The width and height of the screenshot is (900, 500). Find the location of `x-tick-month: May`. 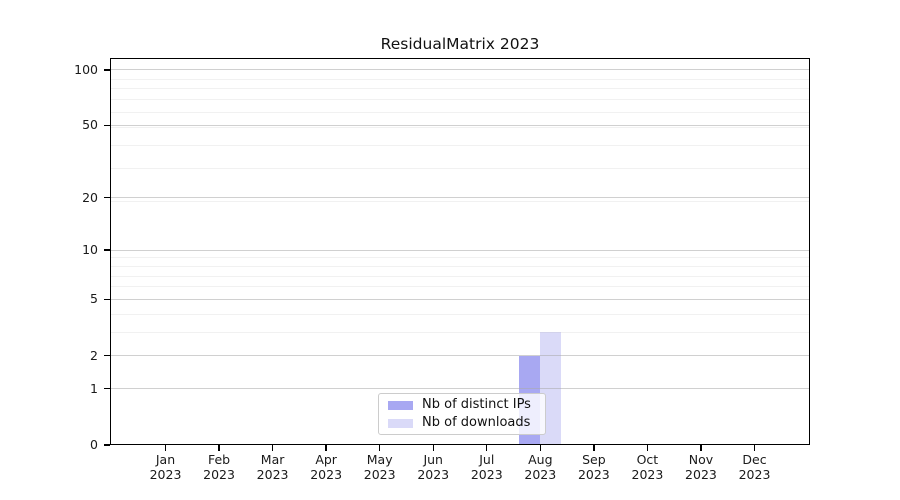

x-tick-month: May is located at coordinates (379, 459).